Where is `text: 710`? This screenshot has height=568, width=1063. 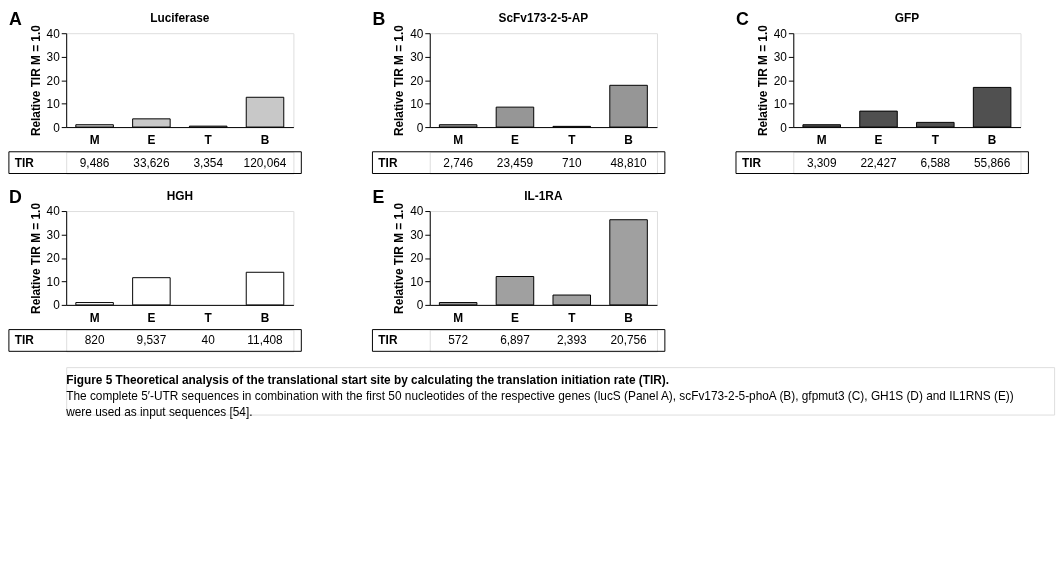
text: 710 is located at coordinates (572, 162).